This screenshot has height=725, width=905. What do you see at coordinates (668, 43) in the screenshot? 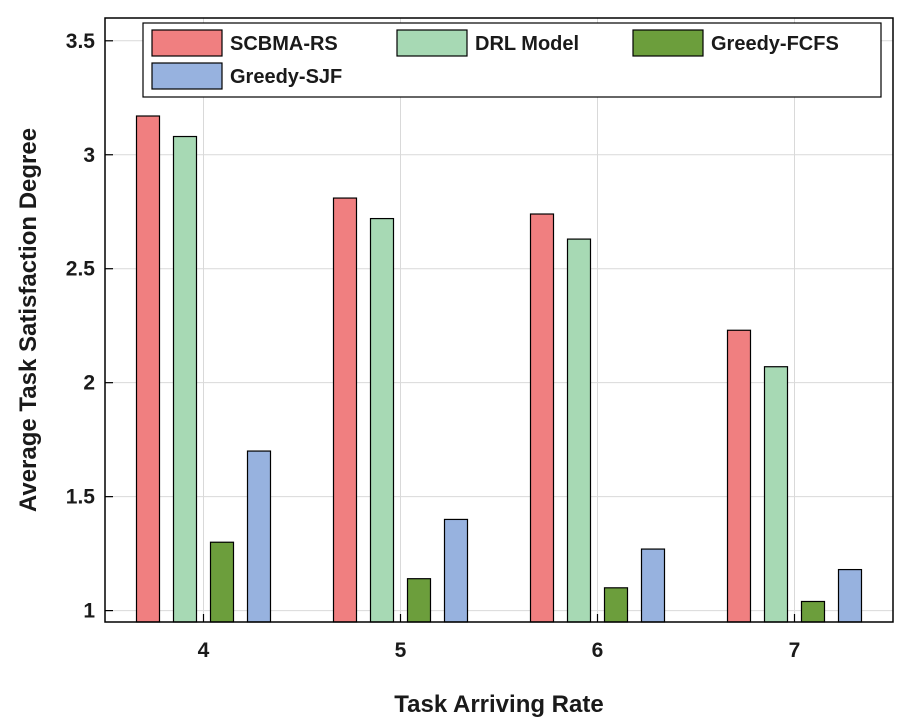
I see `legend-swatch-greedy-fcfs` at bounding box center [668, 43].